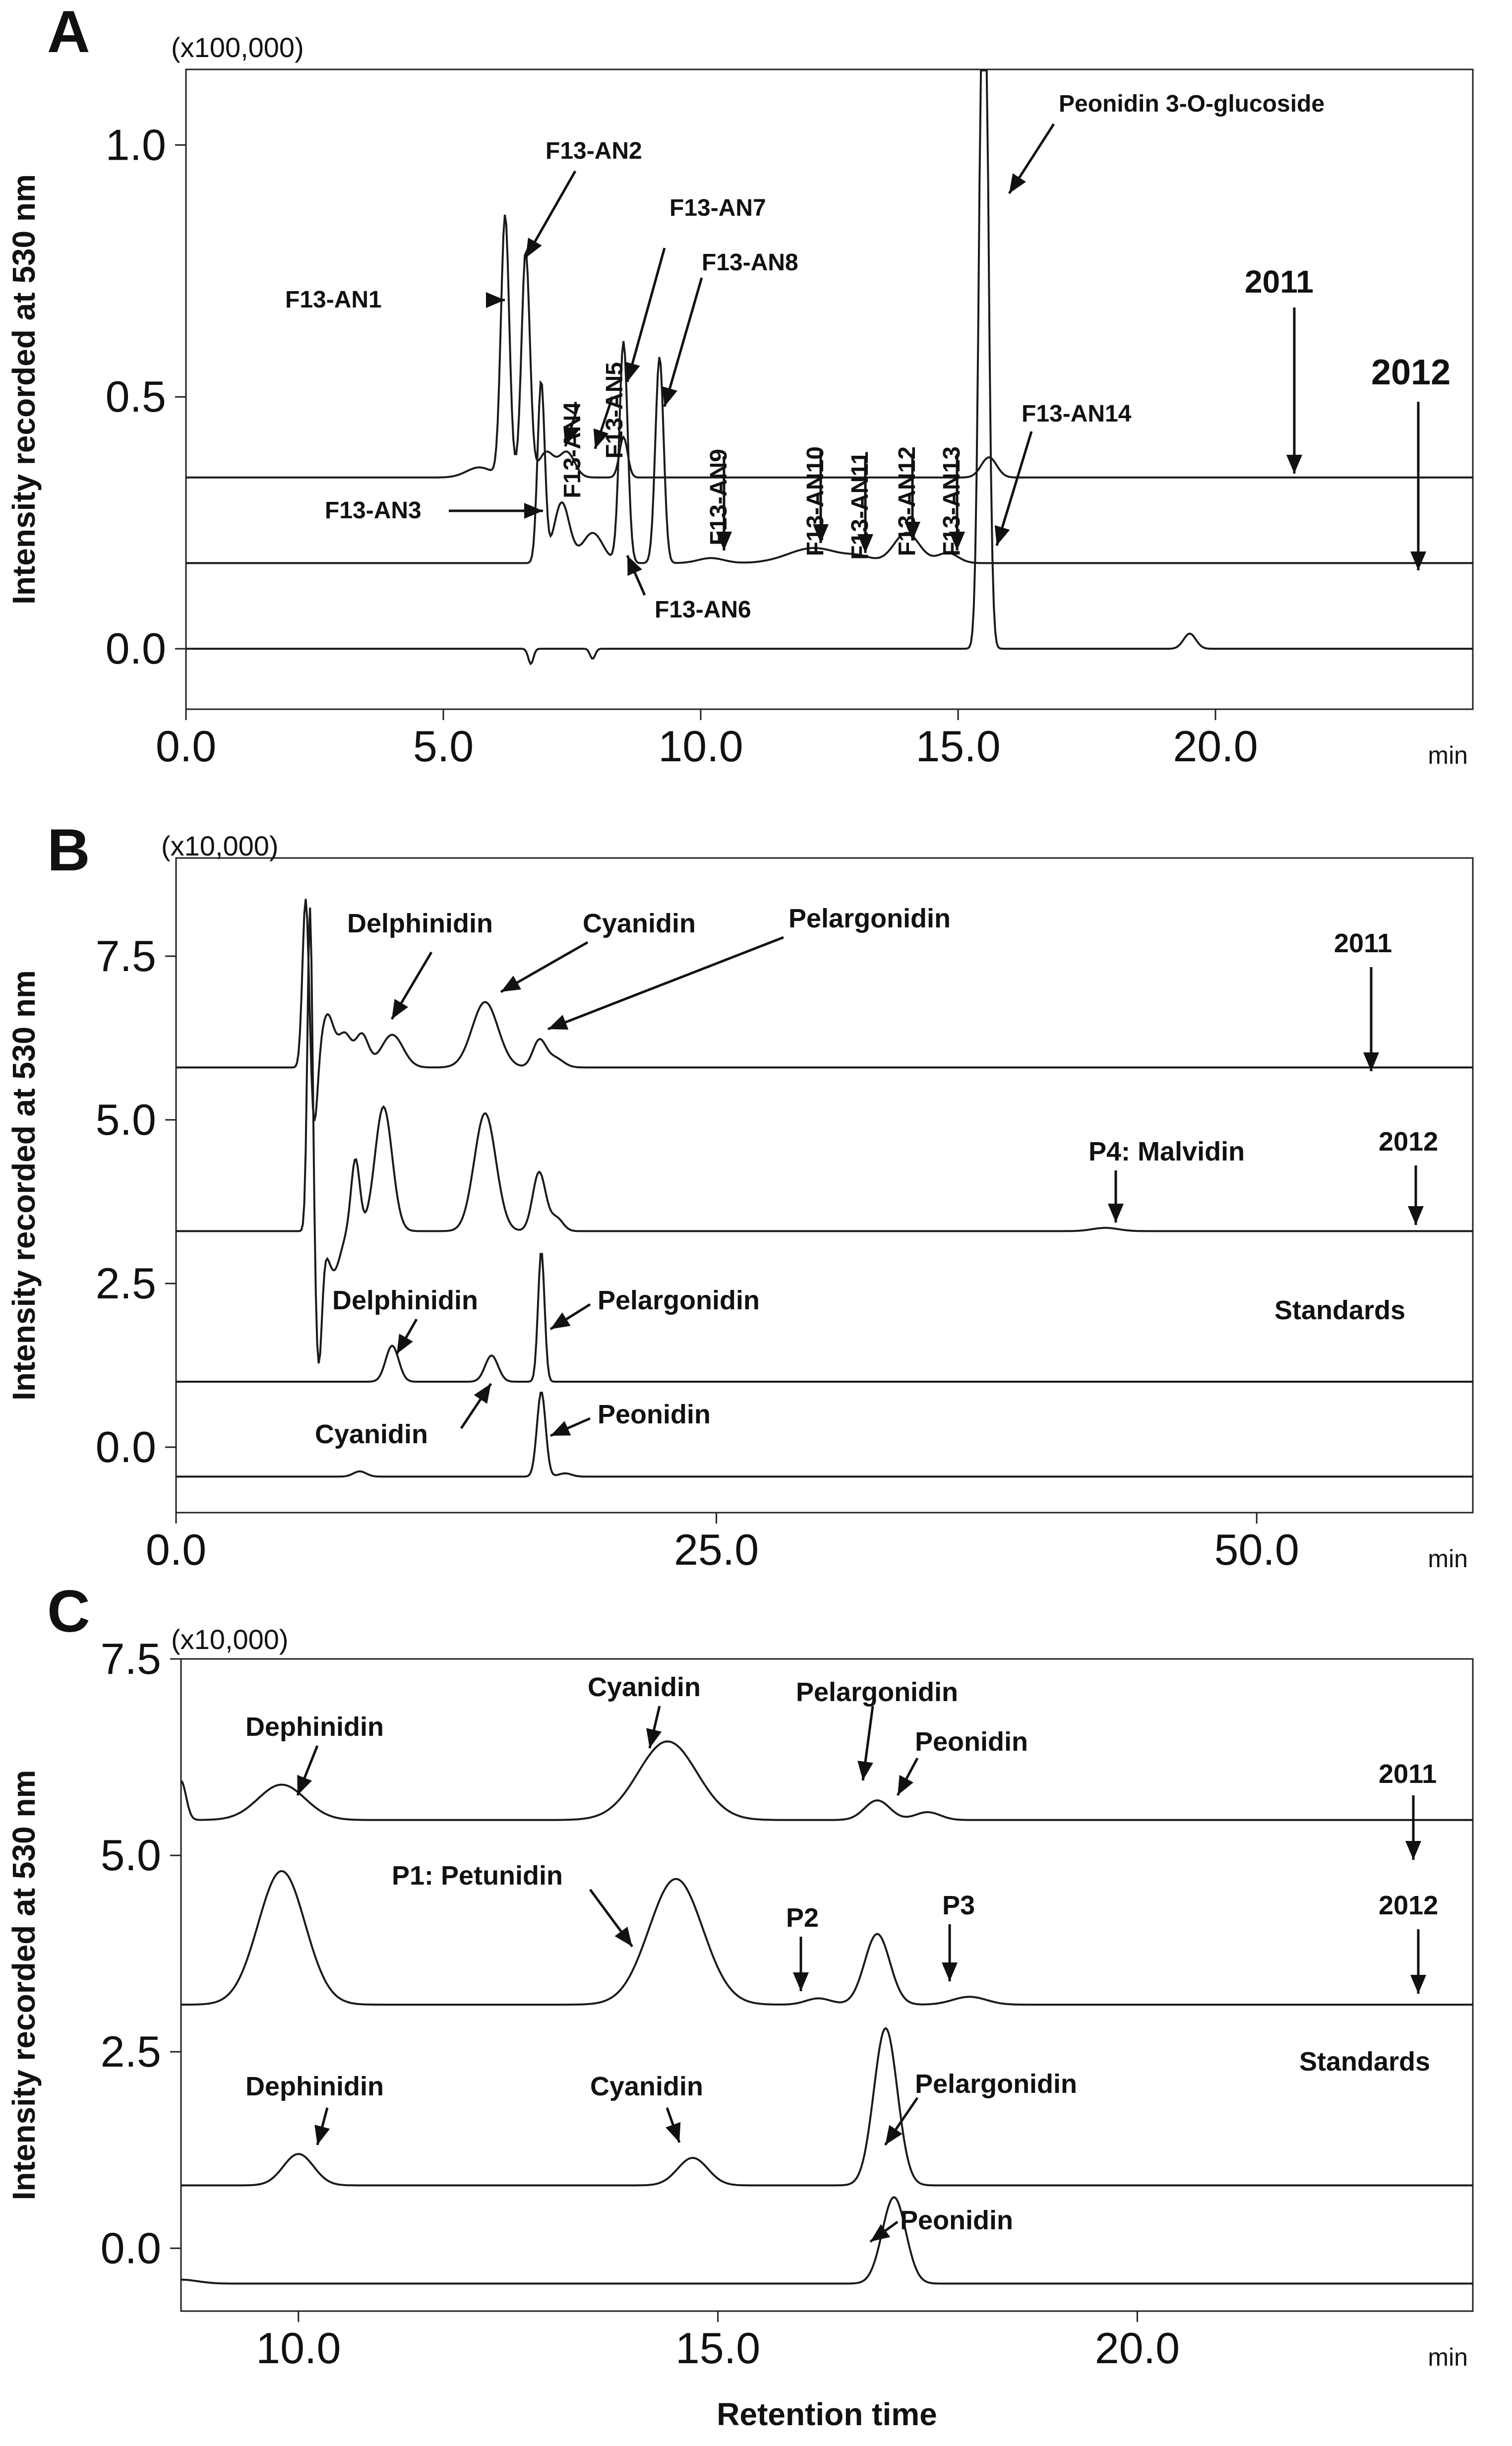 The image size is (1512, 2446). I want to click on y-tick-label: 1.0, so click(136, 144).